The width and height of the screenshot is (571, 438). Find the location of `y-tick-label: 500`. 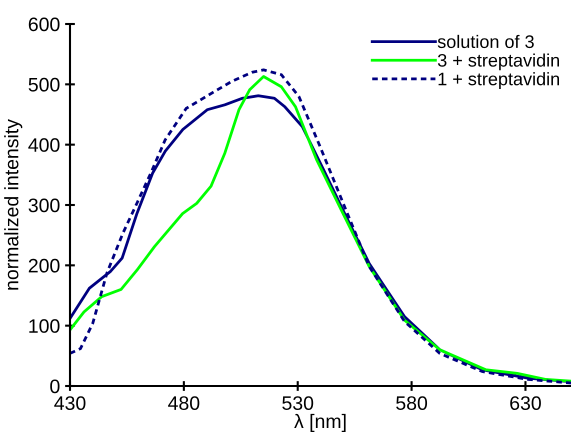

y-tick-label: 500 is located at coordinates (44, 85).